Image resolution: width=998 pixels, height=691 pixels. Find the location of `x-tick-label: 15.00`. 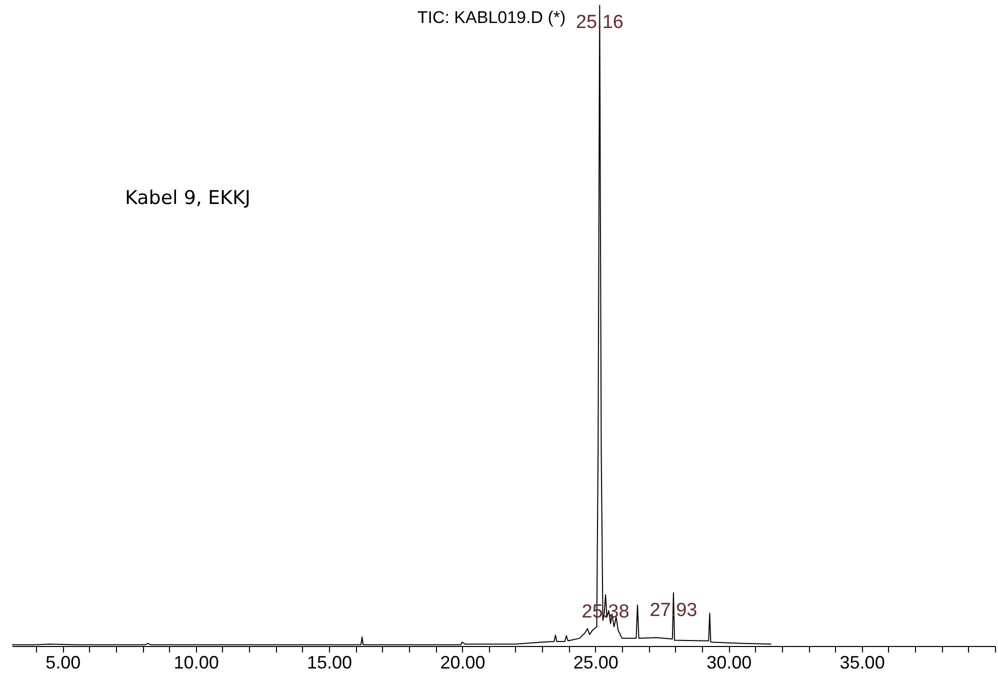

x-tick-label: 15.00 is located at coordinates (329, 662).